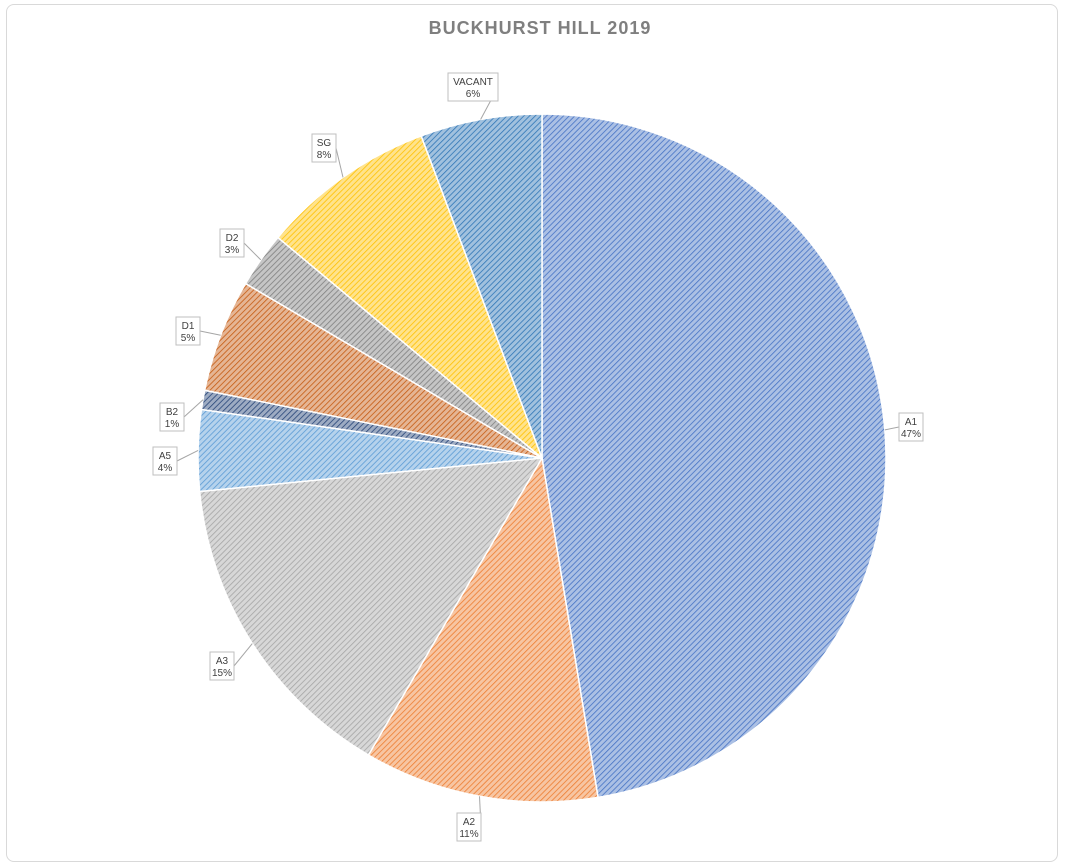 The image size is (1065, 868). Describe the element at coordinates (188, 338) in the screenshot. I see `data-label-percent: 5%` at that location.